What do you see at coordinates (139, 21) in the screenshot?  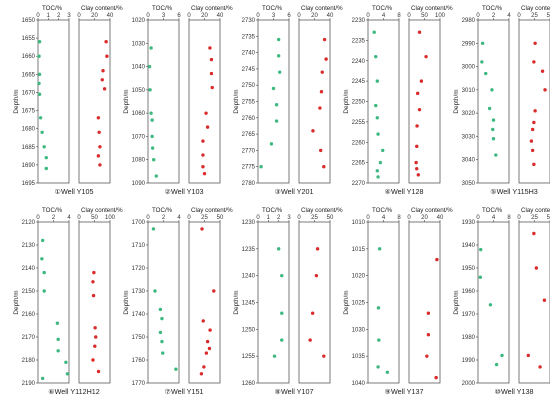 I see `y-tick-label: 1020` at bounding box center [139, 21].